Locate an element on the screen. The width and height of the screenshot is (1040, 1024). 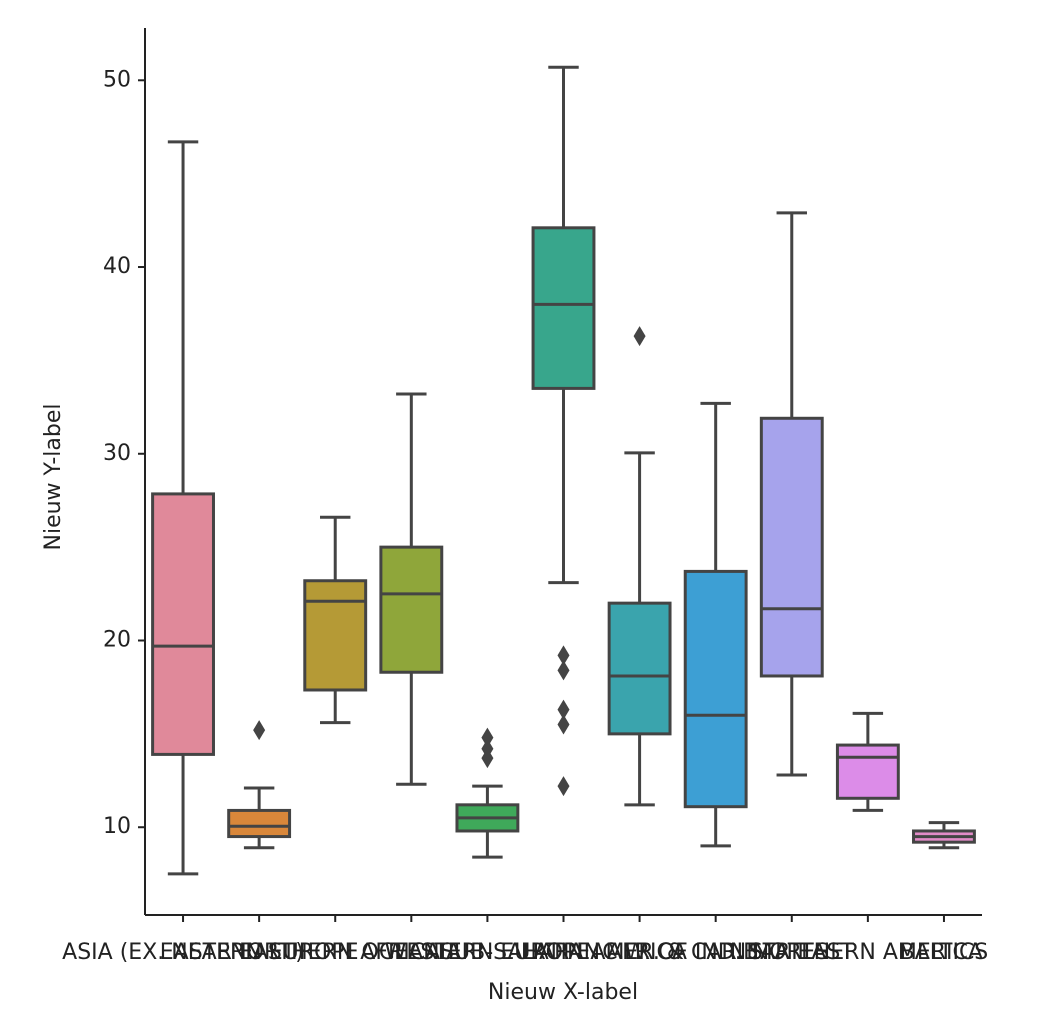
x-tick-label: SUB-SAHARAN AFRICA is located at coordinates (563, 952).